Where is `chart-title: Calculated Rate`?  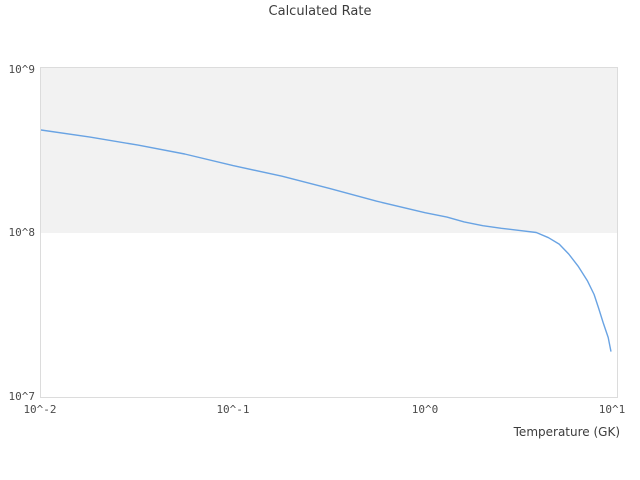 chart-title: Calculated Rate is located at coordinates (320, 11).